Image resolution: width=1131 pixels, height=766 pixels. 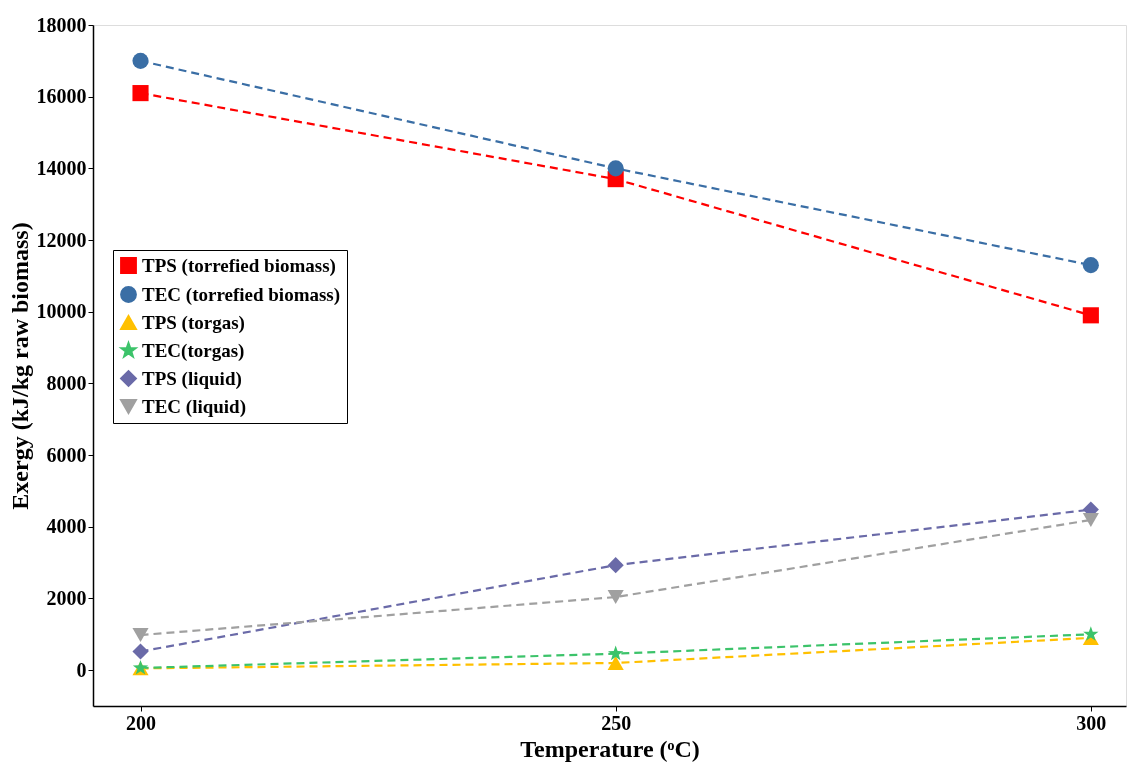 What do you see at coordinates (81, 669) in the screenshot?
I see `y-tick-label: 0` at bounding box center [81, 669].